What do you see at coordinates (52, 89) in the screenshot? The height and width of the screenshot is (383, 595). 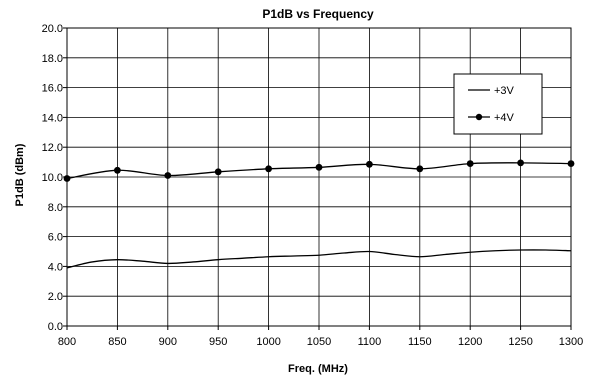 I see `y-tick-label-8: 16.0` at bounding box center [52, 89].